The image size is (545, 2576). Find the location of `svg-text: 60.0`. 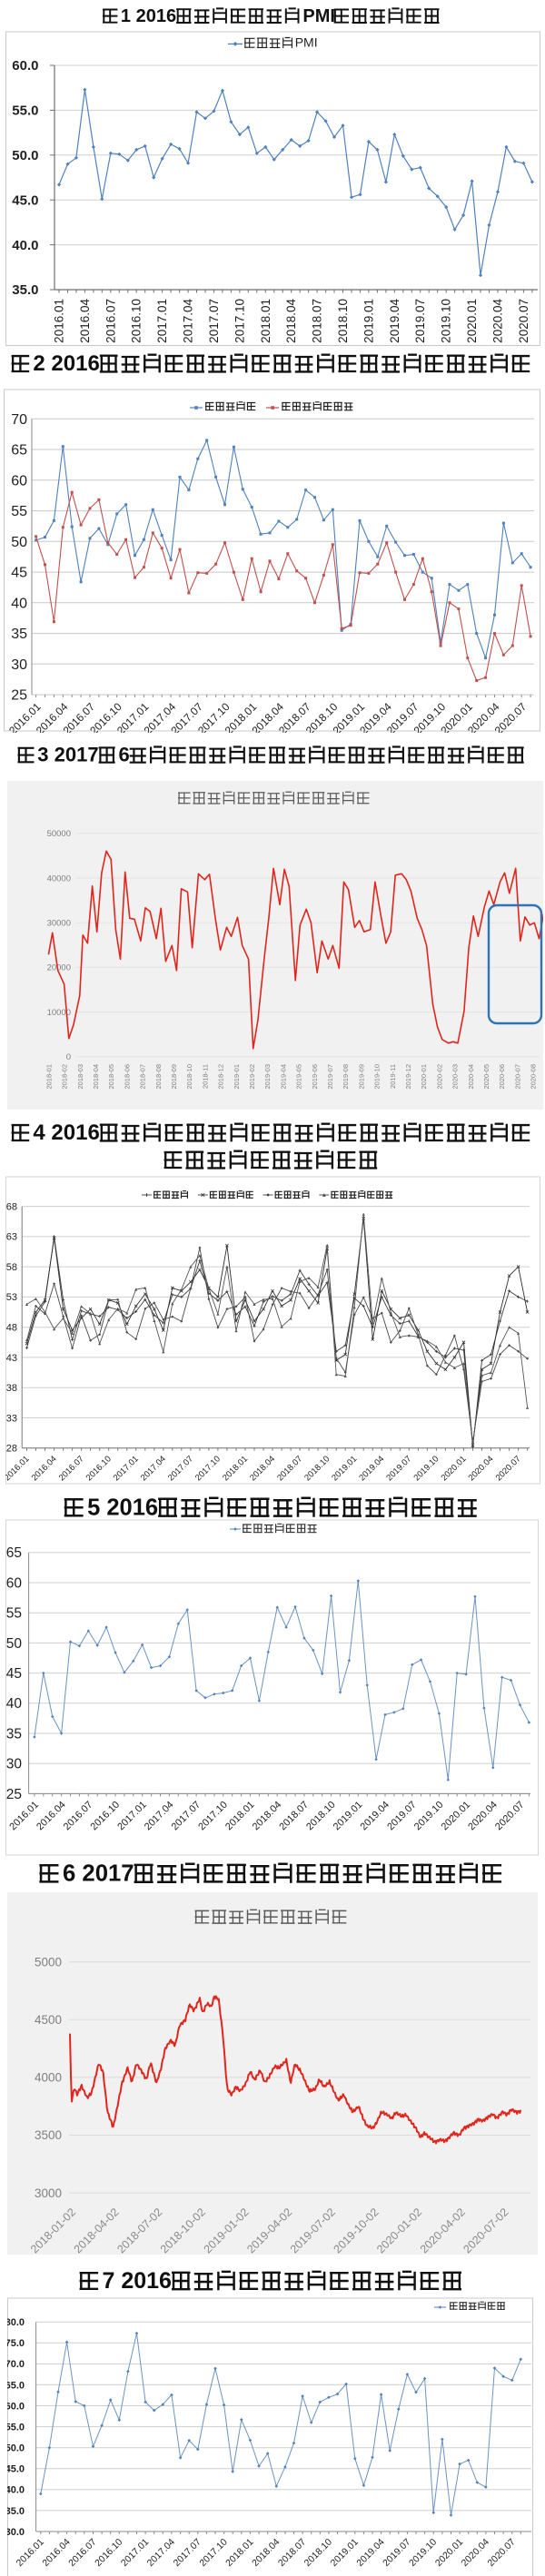

svg-text: 60.0 is located at coordinates (25, 66).